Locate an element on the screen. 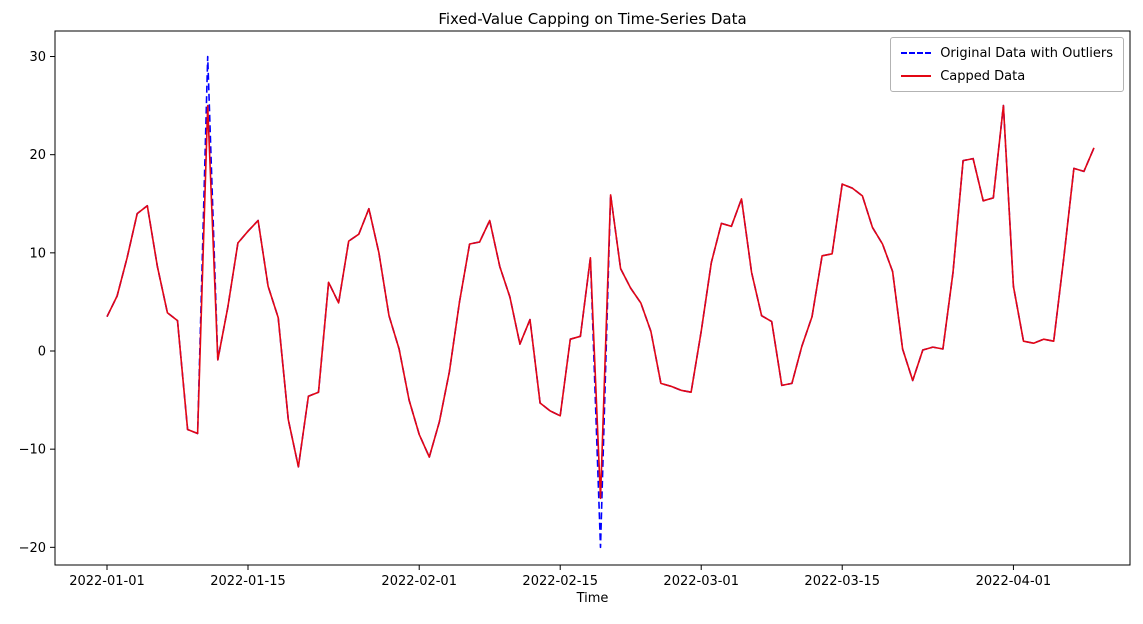 The image size is (1143, 624). legend-item-original: Original Data with Outliers is located at coordinates (1007, 53).